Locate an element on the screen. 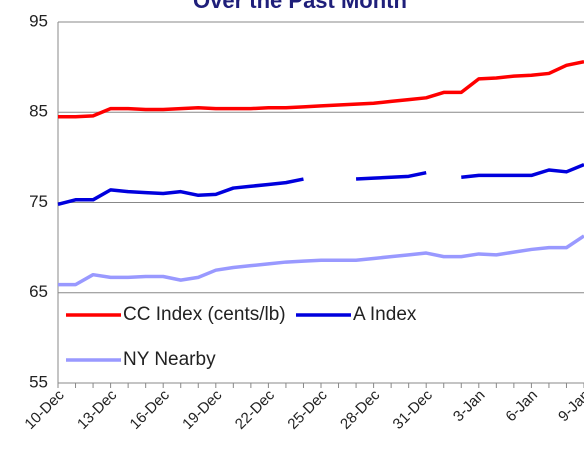 This screenshot has width=584, height=455. y-tick-label: 55 is located at coordinates (38, 381).